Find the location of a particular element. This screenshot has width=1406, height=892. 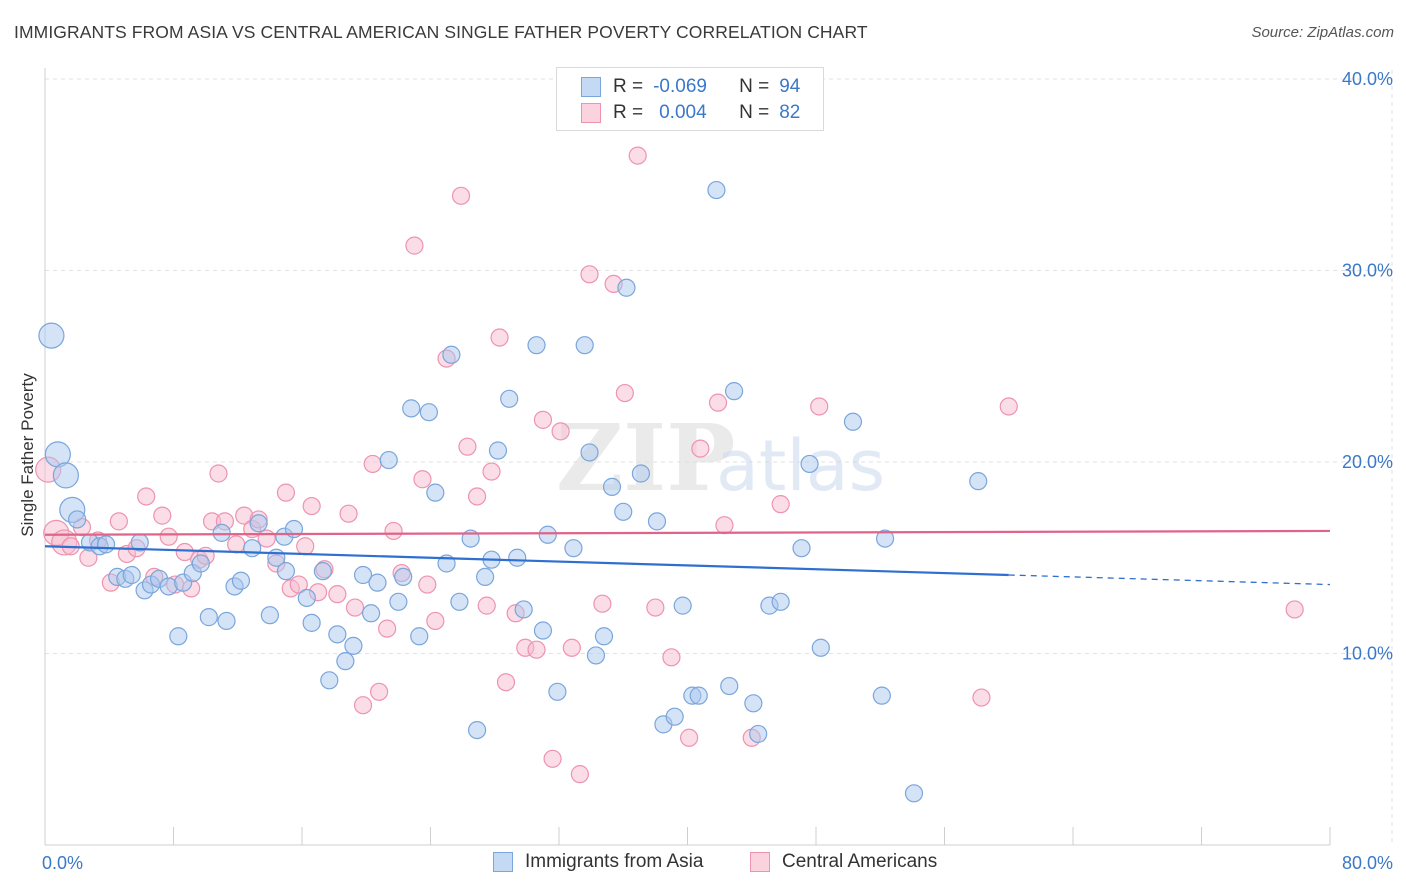

legend-r-value: -0.069 is located at coordinates (680, 86).